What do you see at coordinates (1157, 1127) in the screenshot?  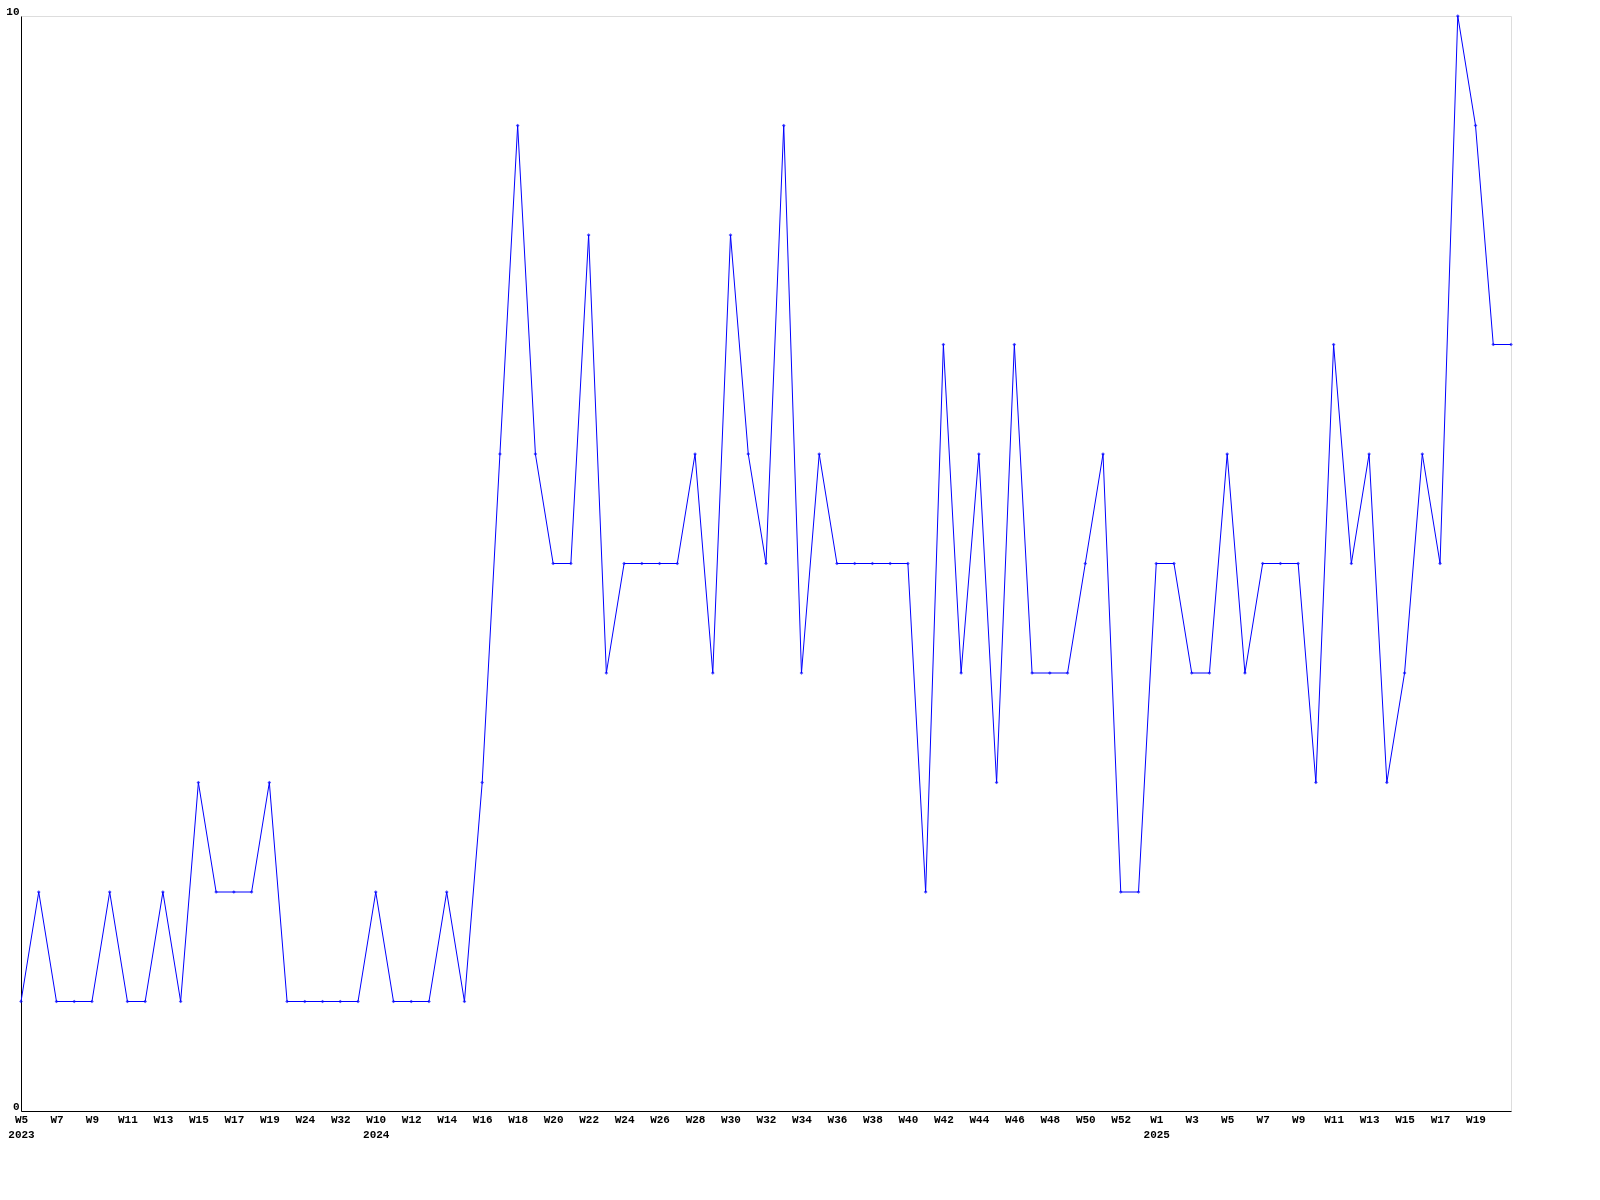 I see `x-tick-label: W1 2025` at bounding box center [1157, 1127].